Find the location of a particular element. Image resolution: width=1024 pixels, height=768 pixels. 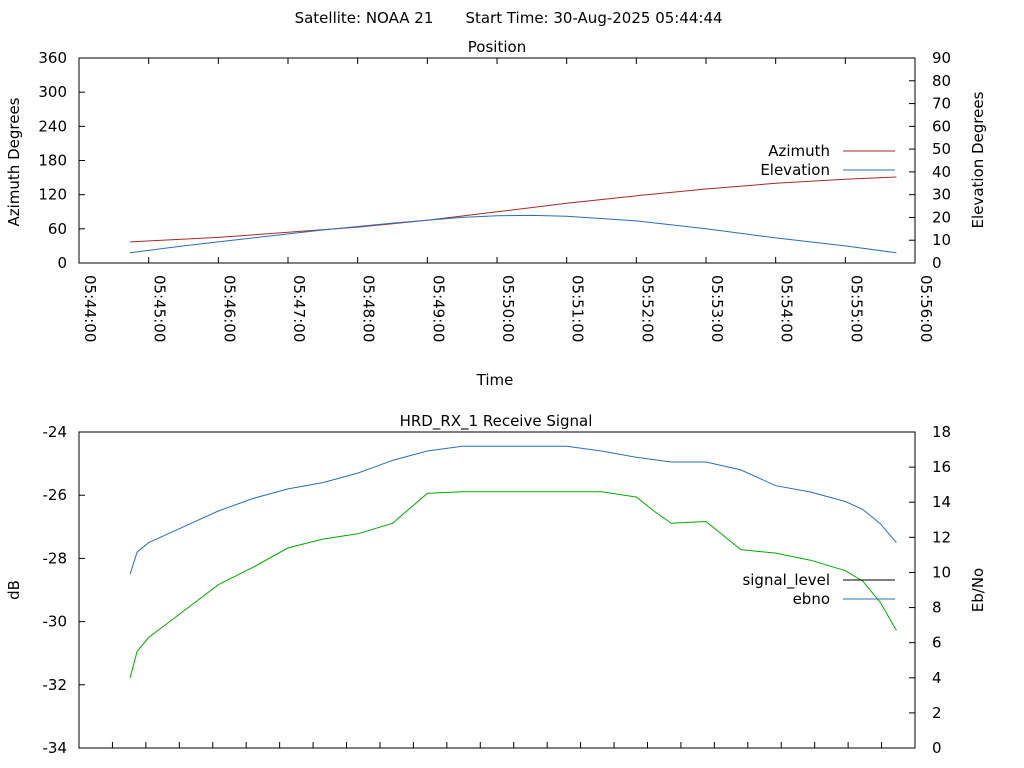

signal-y-tick-label: -28 is located at coordinates (55, 558).